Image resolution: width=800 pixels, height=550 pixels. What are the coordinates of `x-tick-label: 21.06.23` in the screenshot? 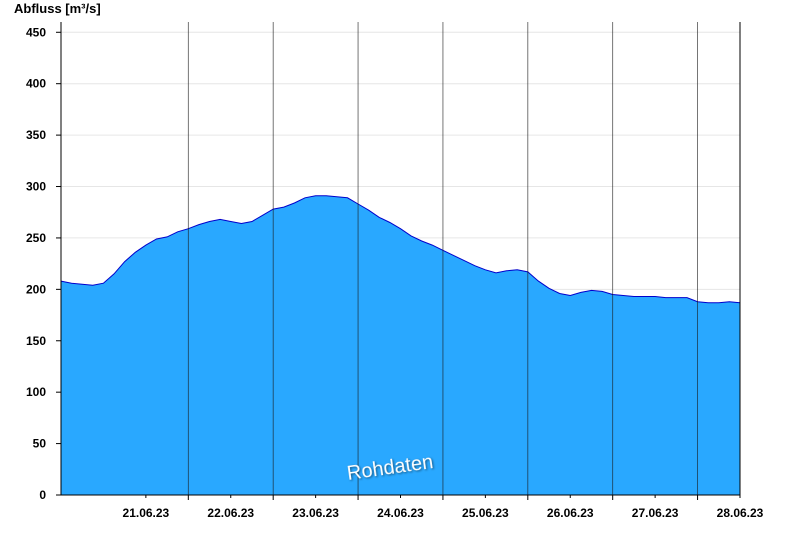 It's located at (146, 513).